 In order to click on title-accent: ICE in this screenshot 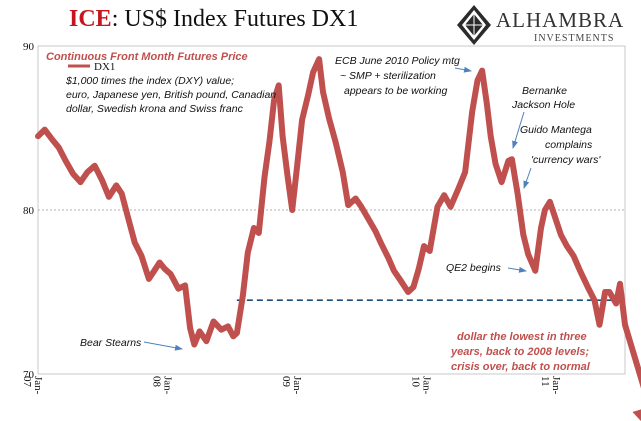, I will do `click(90, 19)`.